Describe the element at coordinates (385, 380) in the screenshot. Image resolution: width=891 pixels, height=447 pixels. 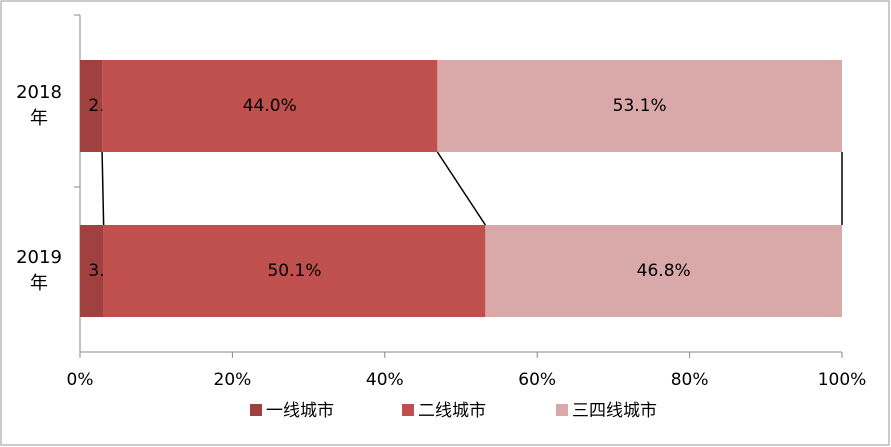
I see `x-tick-label: 40%` at that location.